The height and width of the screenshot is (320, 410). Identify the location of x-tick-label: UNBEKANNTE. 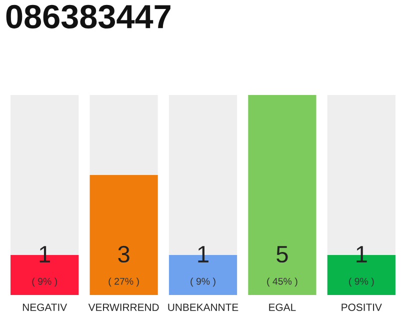
(203, 307).